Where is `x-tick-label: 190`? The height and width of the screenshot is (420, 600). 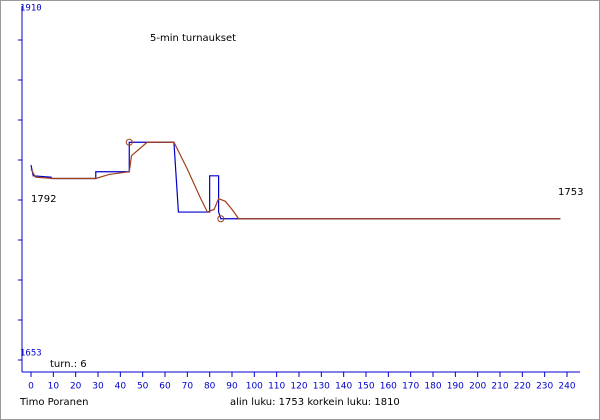 x-tick-label: 190 is located at coordinates (455, 387).